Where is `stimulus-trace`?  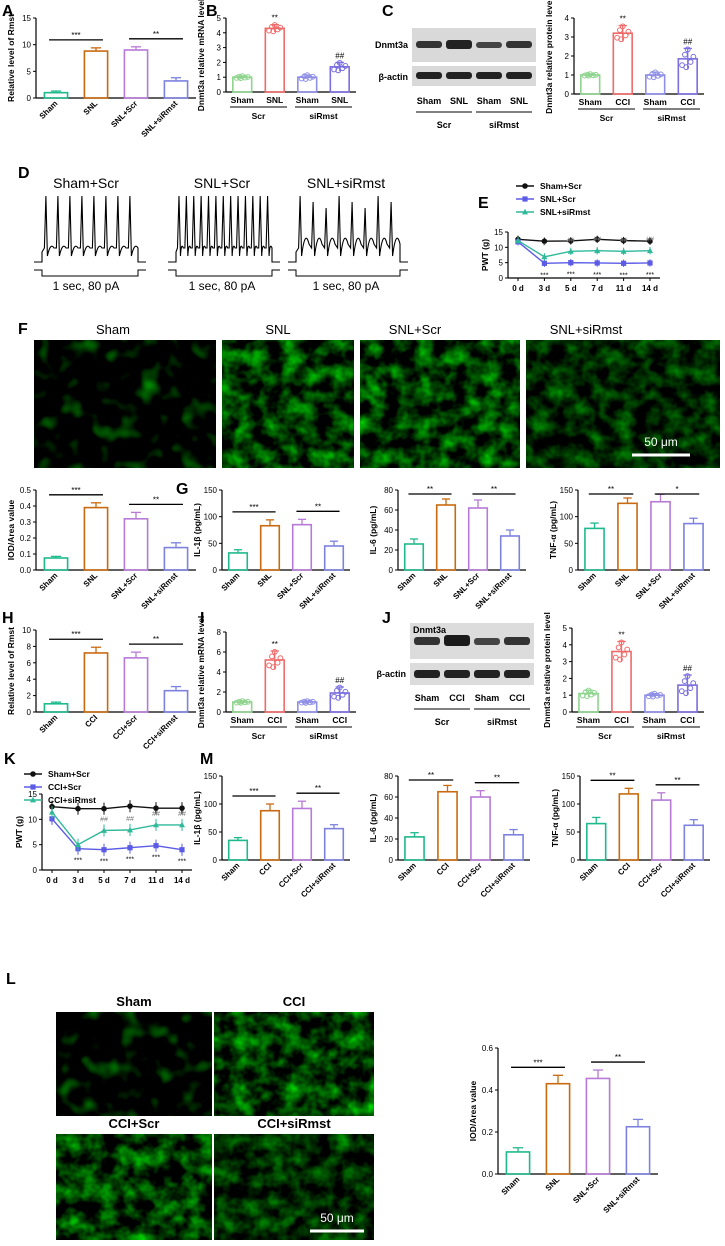
stimulus-trace is located at coordinates (348, 273).